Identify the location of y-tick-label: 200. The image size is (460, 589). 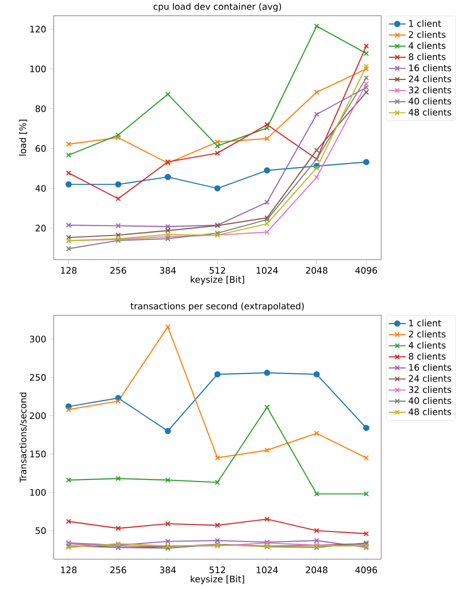
(38, 416).